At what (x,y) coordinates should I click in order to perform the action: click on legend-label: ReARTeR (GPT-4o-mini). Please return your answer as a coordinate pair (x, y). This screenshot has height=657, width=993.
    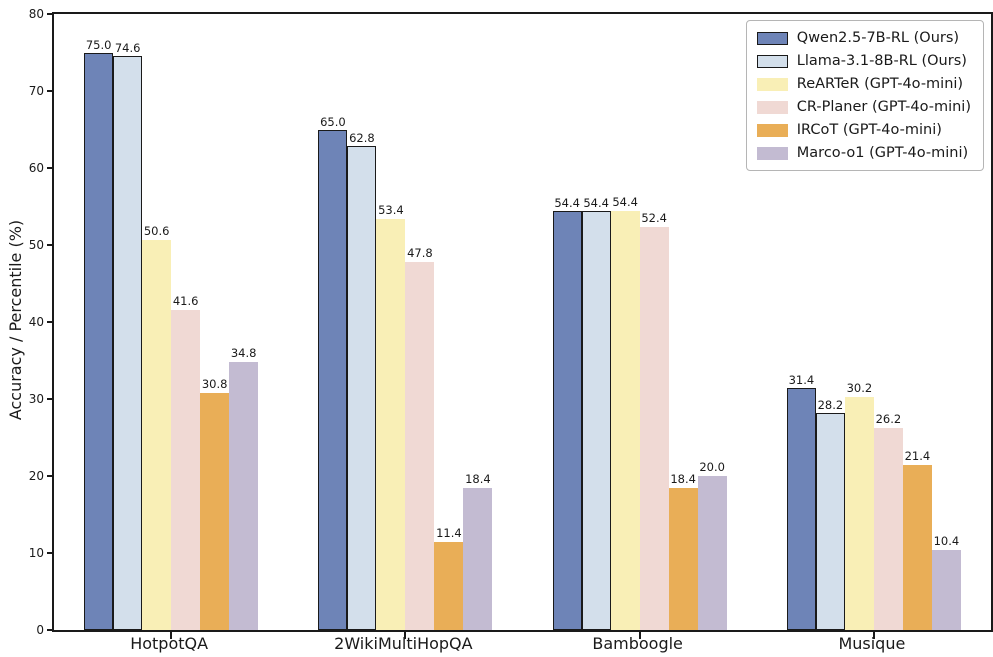
    Looking at the image, I should click on (880, 84).